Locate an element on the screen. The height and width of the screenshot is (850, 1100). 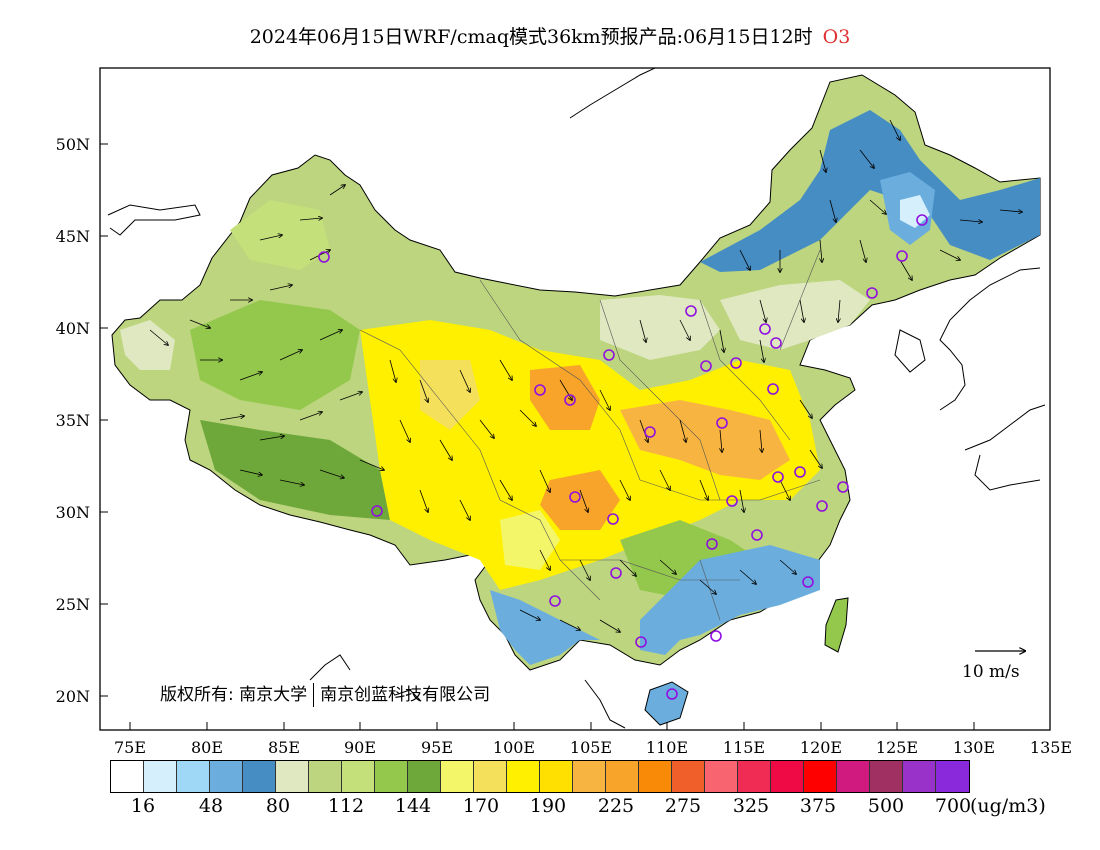
lat-label-25n: 25N is located at coordinates (72, 604).